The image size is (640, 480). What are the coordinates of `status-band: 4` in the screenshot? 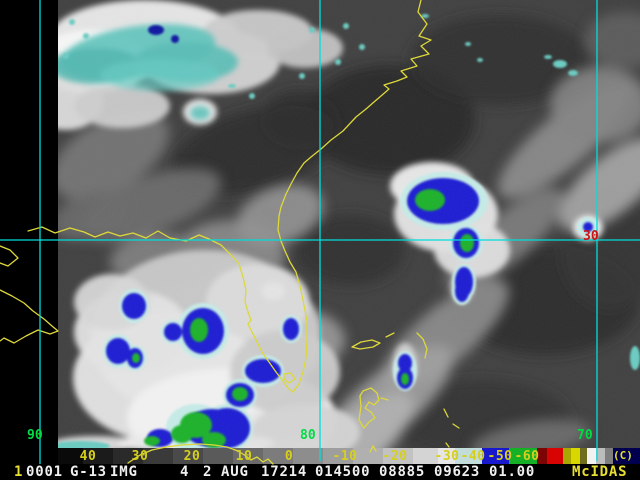 It's located at (185, 472).